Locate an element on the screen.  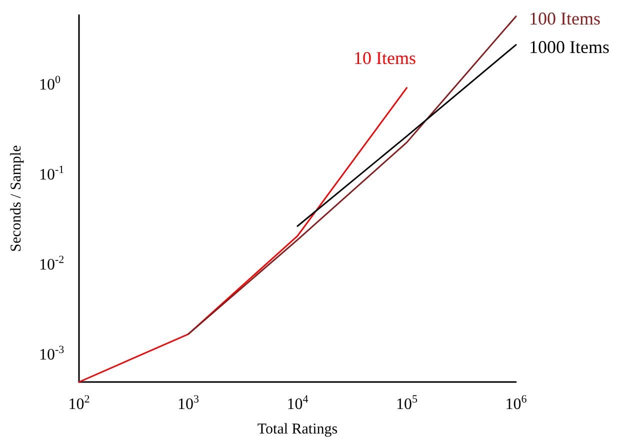
series-label: 10 Items is located at coordinates (385, 58).